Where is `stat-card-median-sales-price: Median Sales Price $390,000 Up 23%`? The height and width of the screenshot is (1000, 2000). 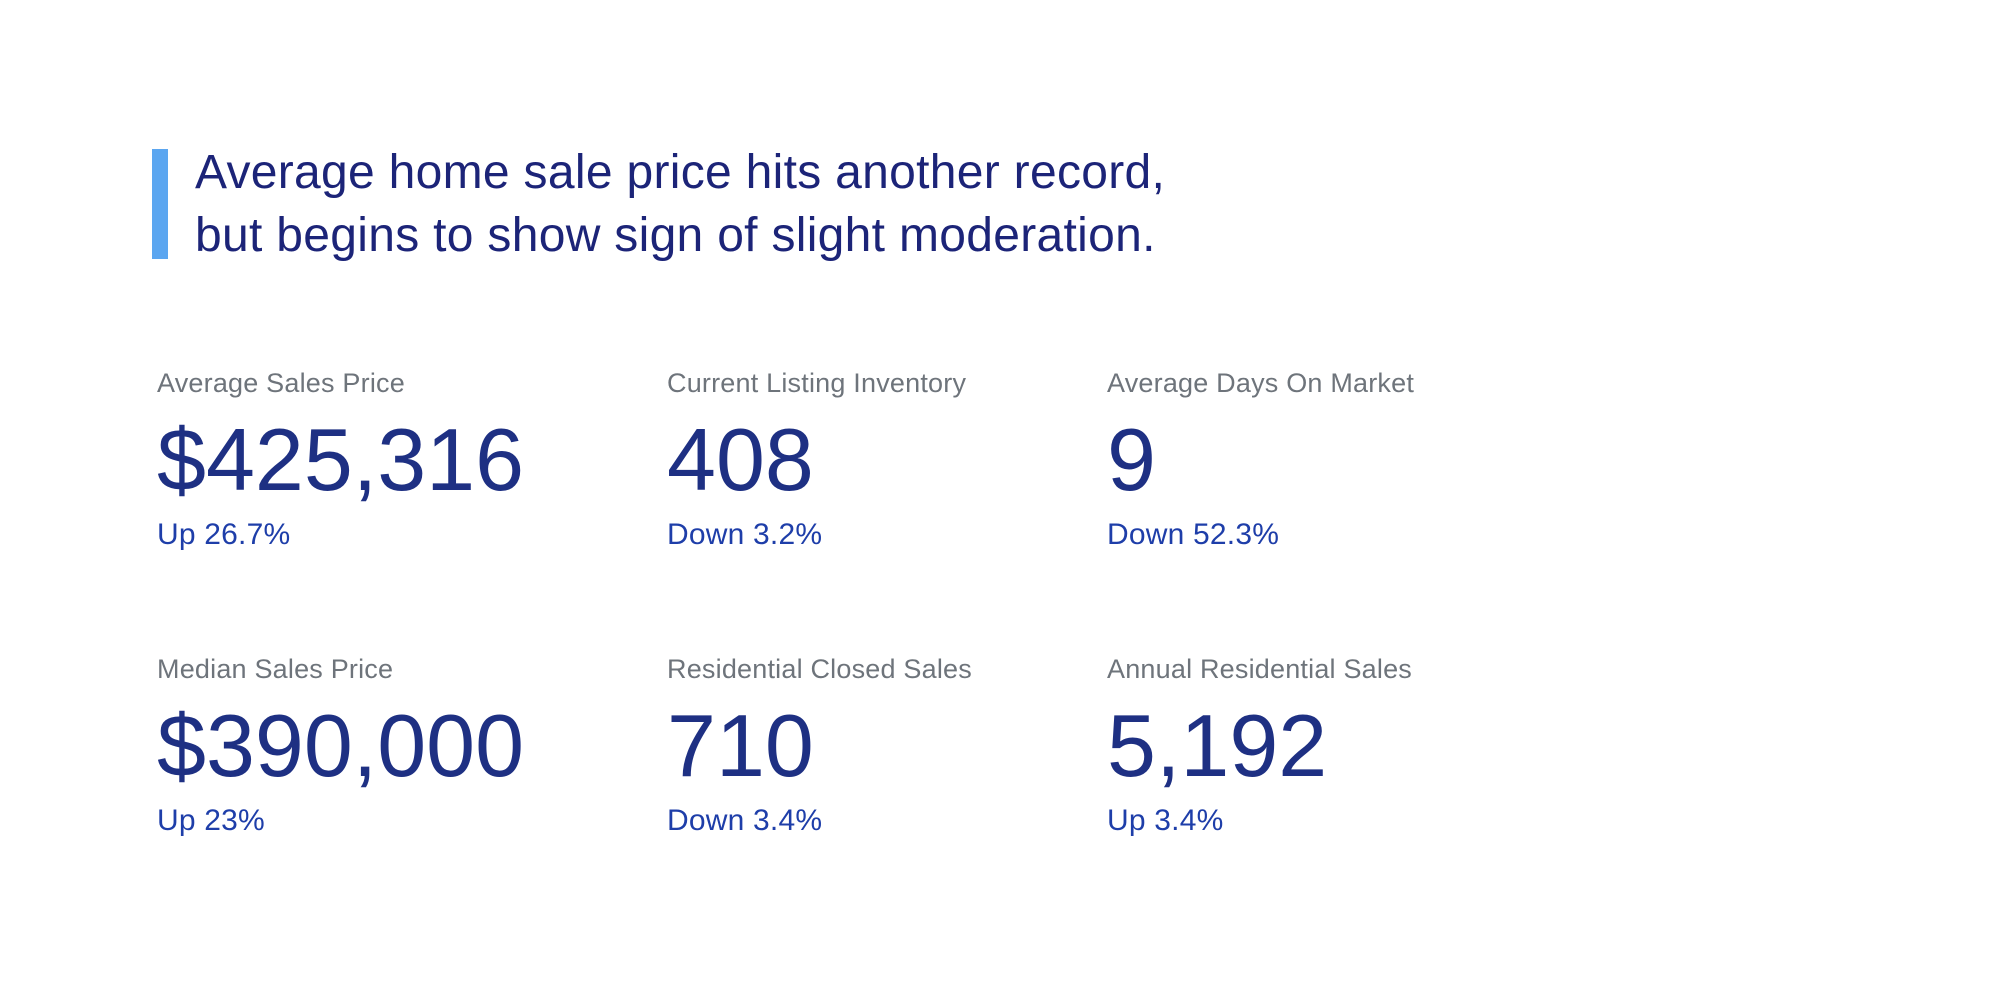
stat-card-median-sales-price: Median Sales Price $390,000 Up 23% is located at coordinates (412, 746).